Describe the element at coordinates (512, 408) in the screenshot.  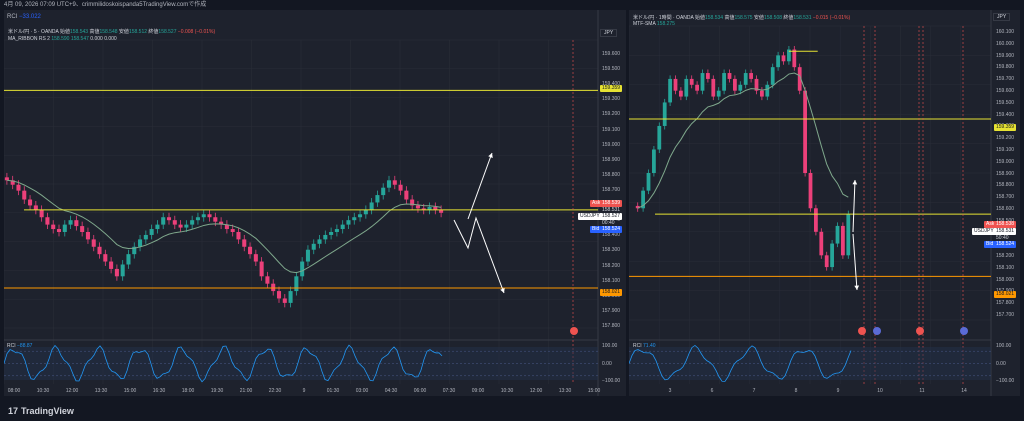
I see `footer-bar` at that location.